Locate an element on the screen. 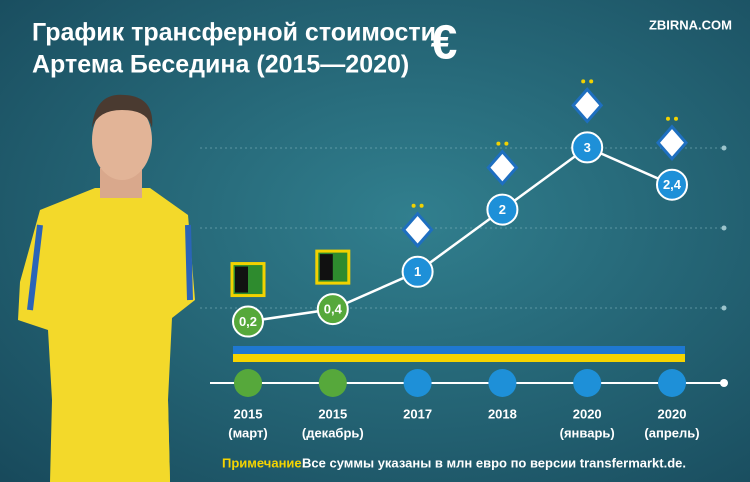 The image size is (750, 482). title-line: Артема Беседина (2015—2020) is located at coordinates (220, 65).